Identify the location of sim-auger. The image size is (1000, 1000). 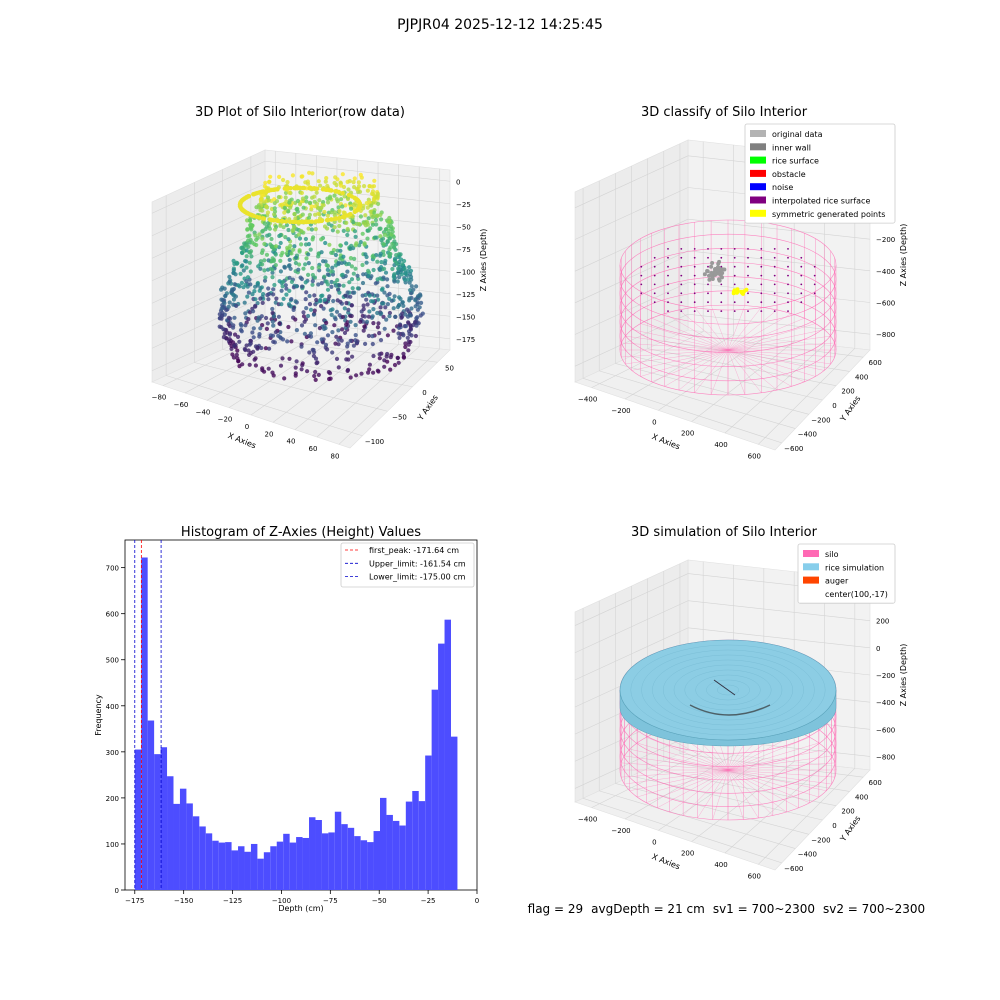
(724, 687).